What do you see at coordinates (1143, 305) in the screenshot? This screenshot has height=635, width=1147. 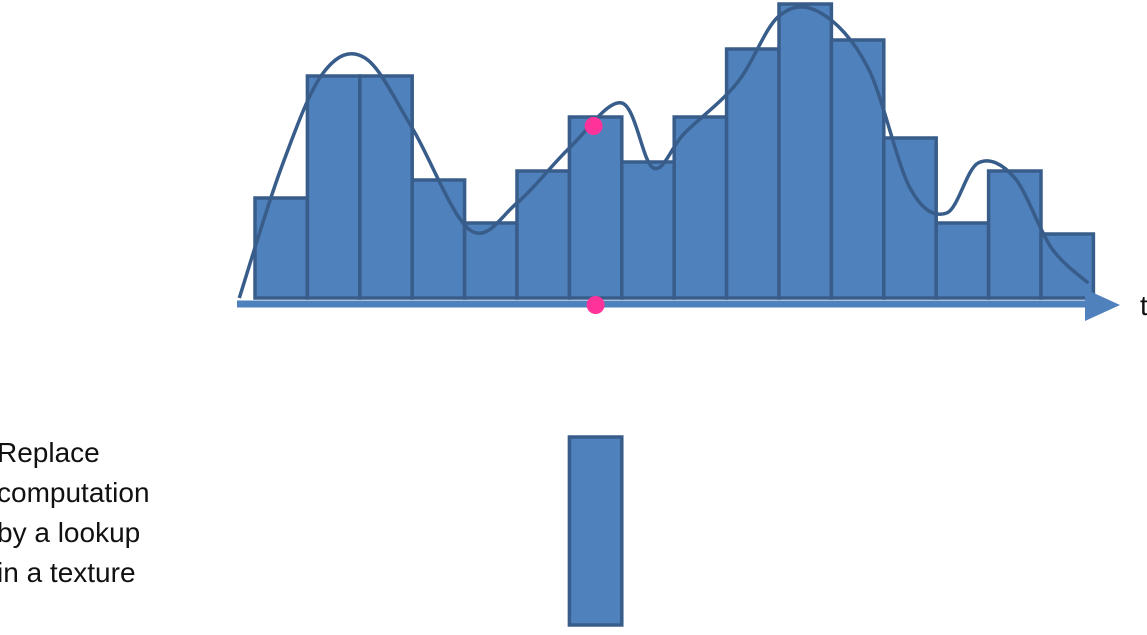 I see `axis-label-t: t` at bounding box center [1143, 305].